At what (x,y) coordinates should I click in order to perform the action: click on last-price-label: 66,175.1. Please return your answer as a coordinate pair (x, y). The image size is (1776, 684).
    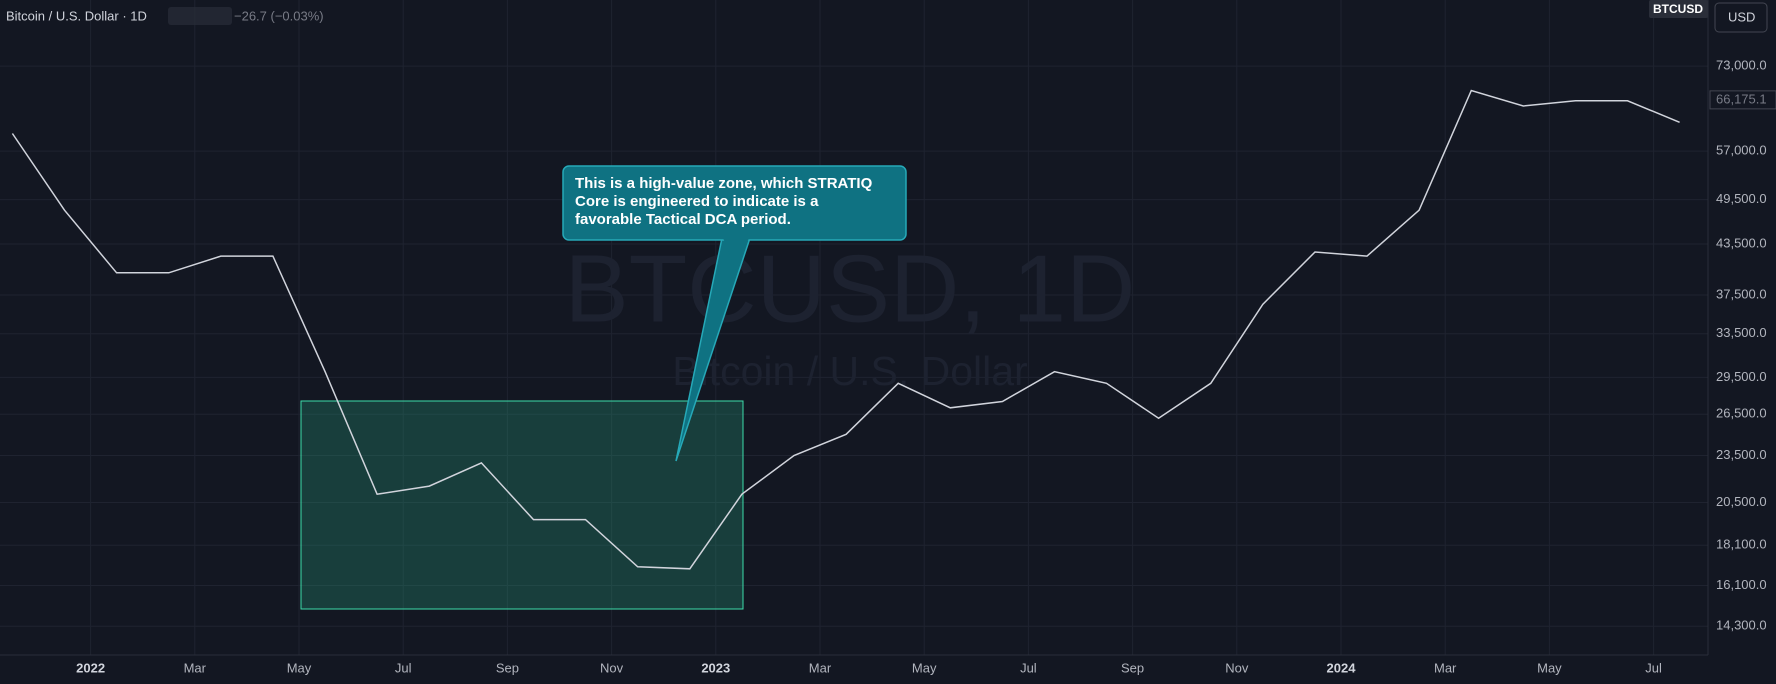
    Looking at the image, I should click on (1741, 98).